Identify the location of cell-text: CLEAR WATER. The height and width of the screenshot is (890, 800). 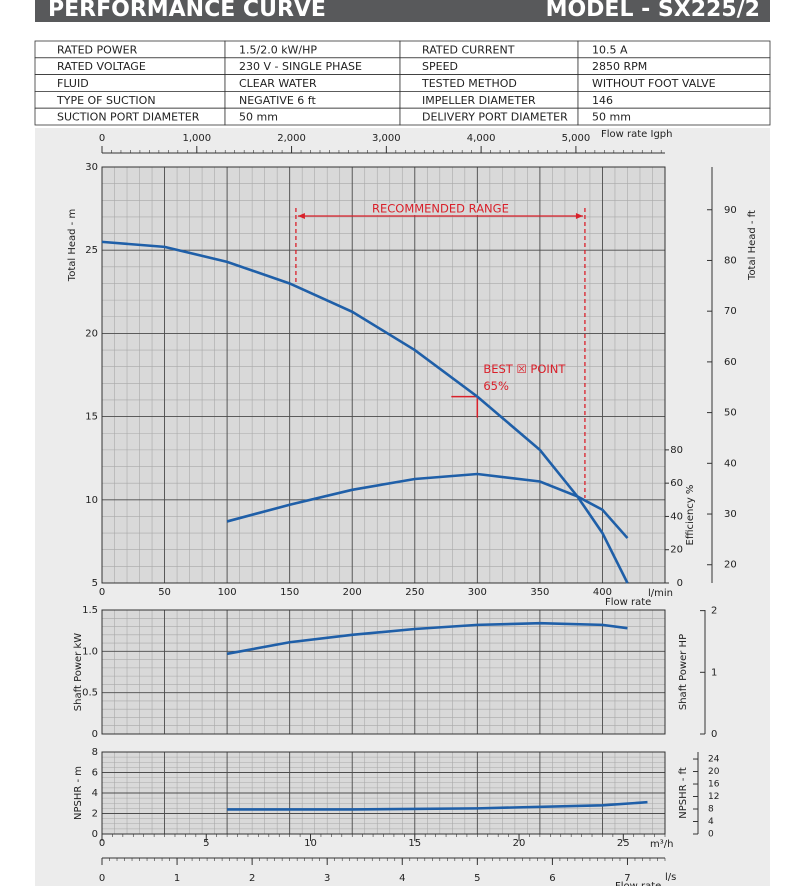
(278, 83).